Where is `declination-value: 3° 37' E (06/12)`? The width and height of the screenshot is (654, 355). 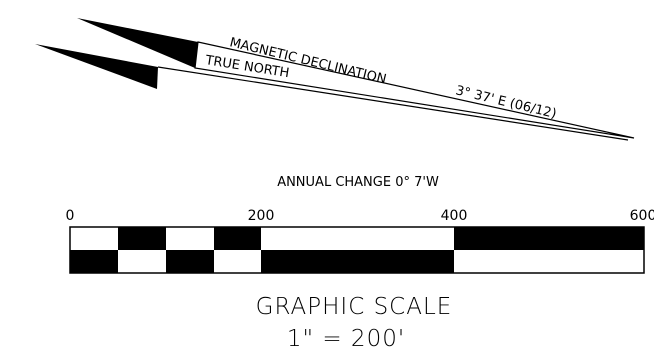
declination-value: 3° 37' E (06/12) is located at coordinates (506, 102).